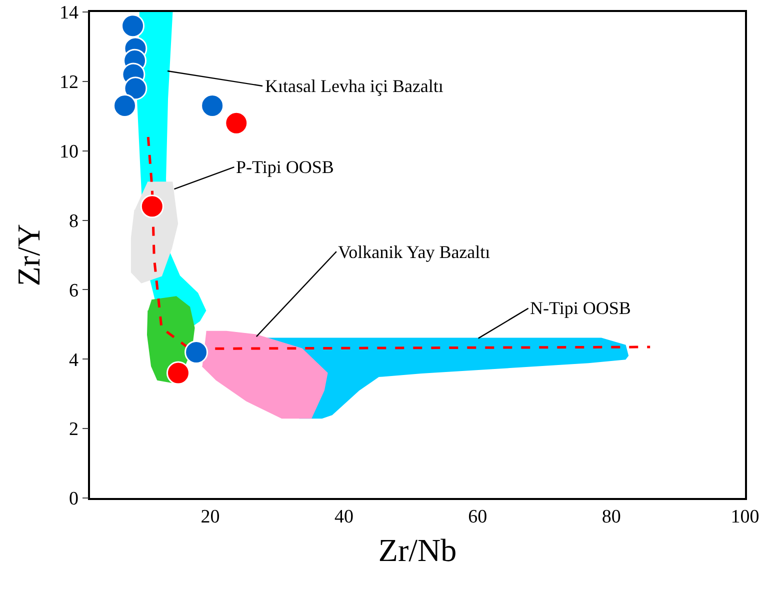 Image resolution: width=761 pixels, height=595 pixels. What do you see at coordinates (28, 255) in the screenshot?
I see `y-axis-title: Zr/Y` at bounding box center [28, 255].